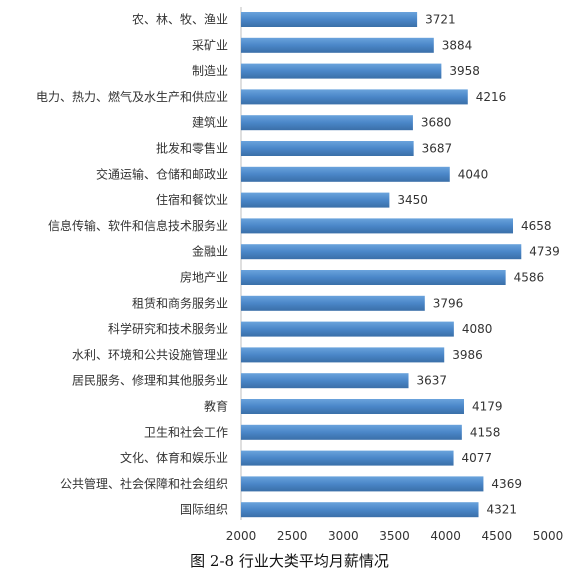  I want to click on x-tick-label: 2500, so click(292, 536).